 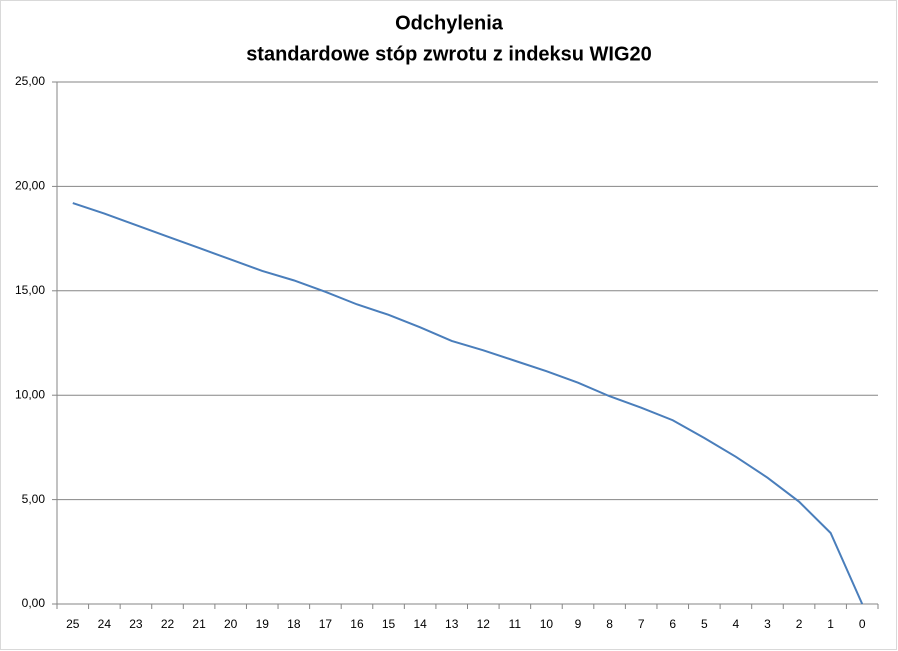 What do you see at coordinates (263, 624) in the screenshot?
I see `x-tick-label: 19` at bounding box center [263, 624].